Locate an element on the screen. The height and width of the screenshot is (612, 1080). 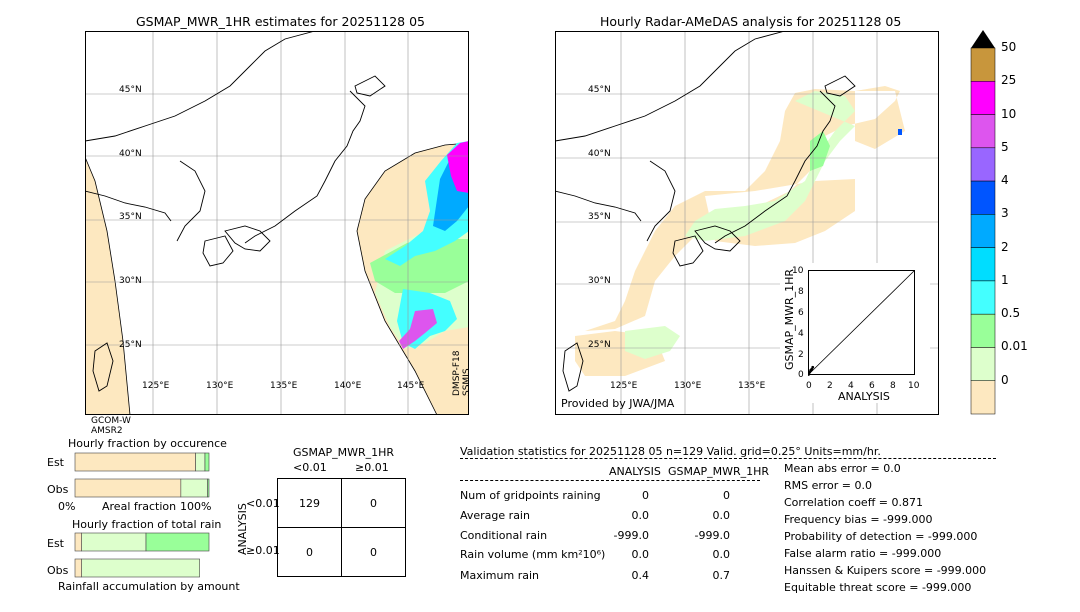
right-radar-green is located at coordinates (820, 151).